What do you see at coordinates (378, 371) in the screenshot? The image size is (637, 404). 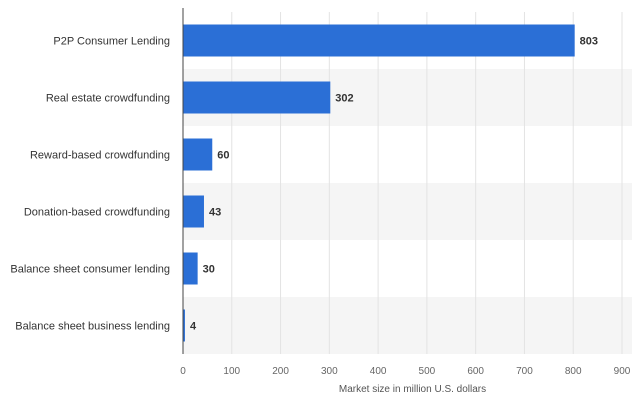 I see `x-tick-label: 400` at bounding box center [378, 371].